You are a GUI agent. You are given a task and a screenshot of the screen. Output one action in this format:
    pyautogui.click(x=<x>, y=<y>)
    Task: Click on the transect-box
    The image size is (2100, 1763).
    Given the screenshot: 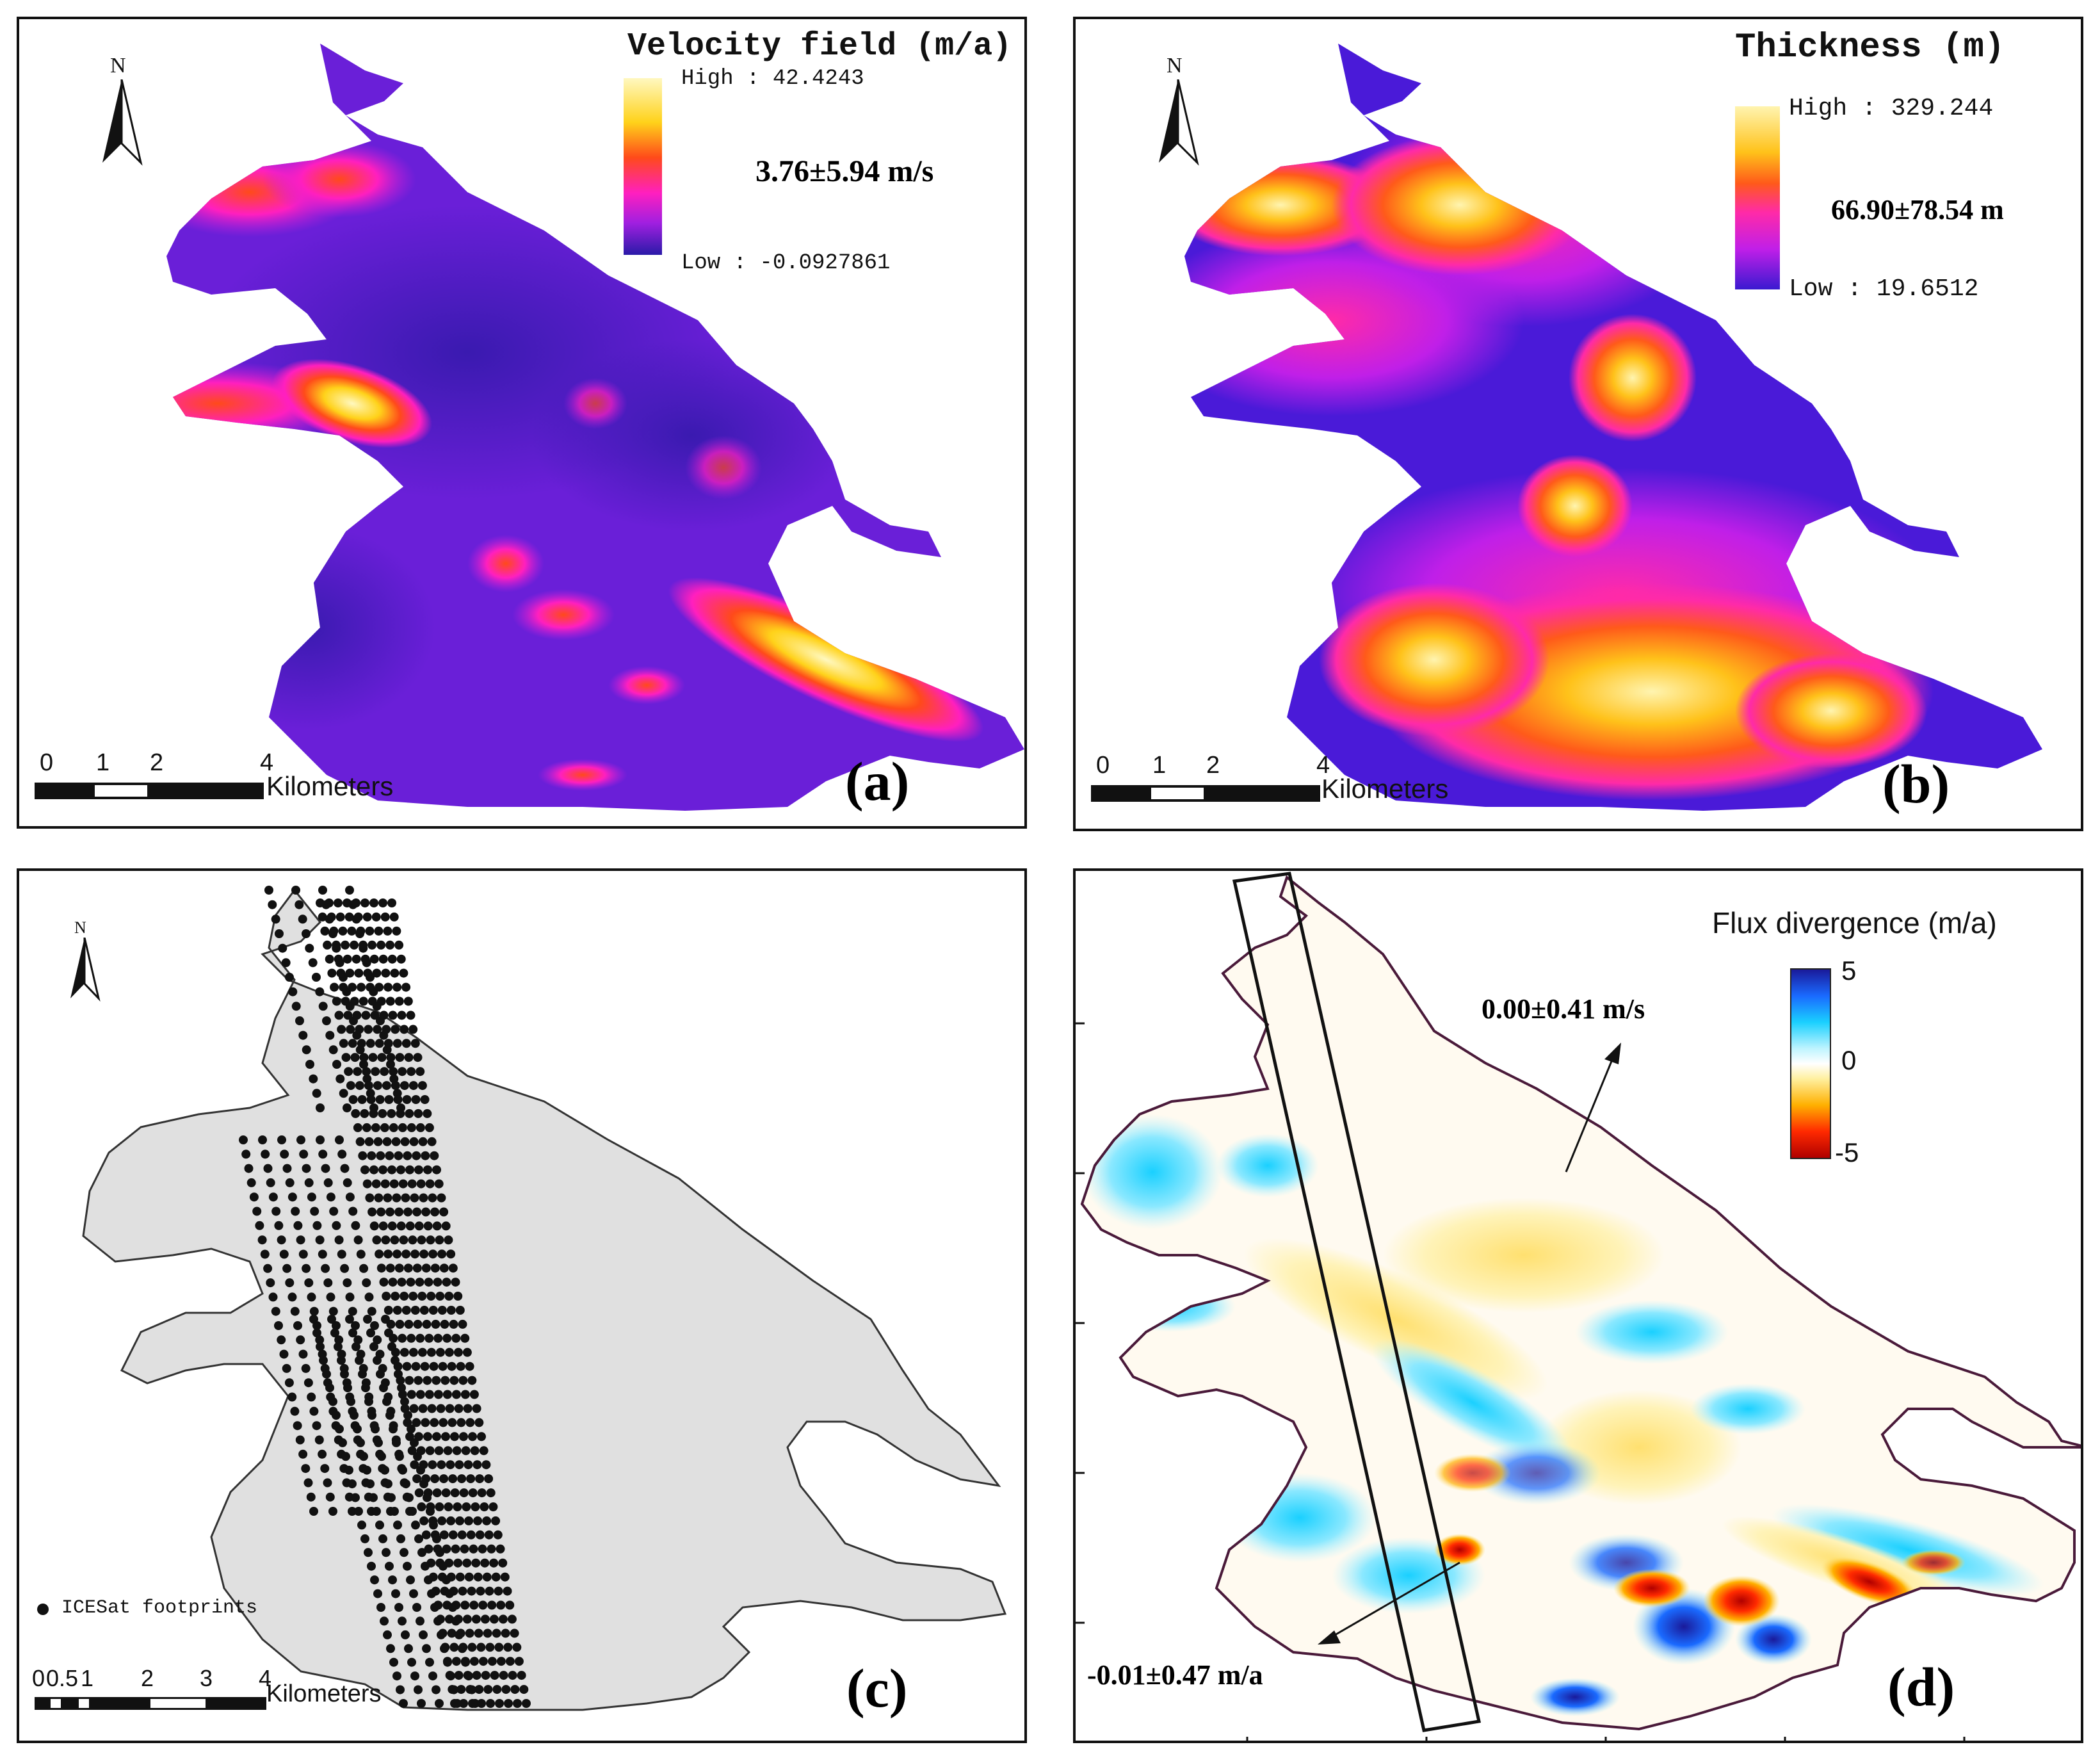 What is the action you would take?
    pyautogui.click(x=1357, y=1302)
    